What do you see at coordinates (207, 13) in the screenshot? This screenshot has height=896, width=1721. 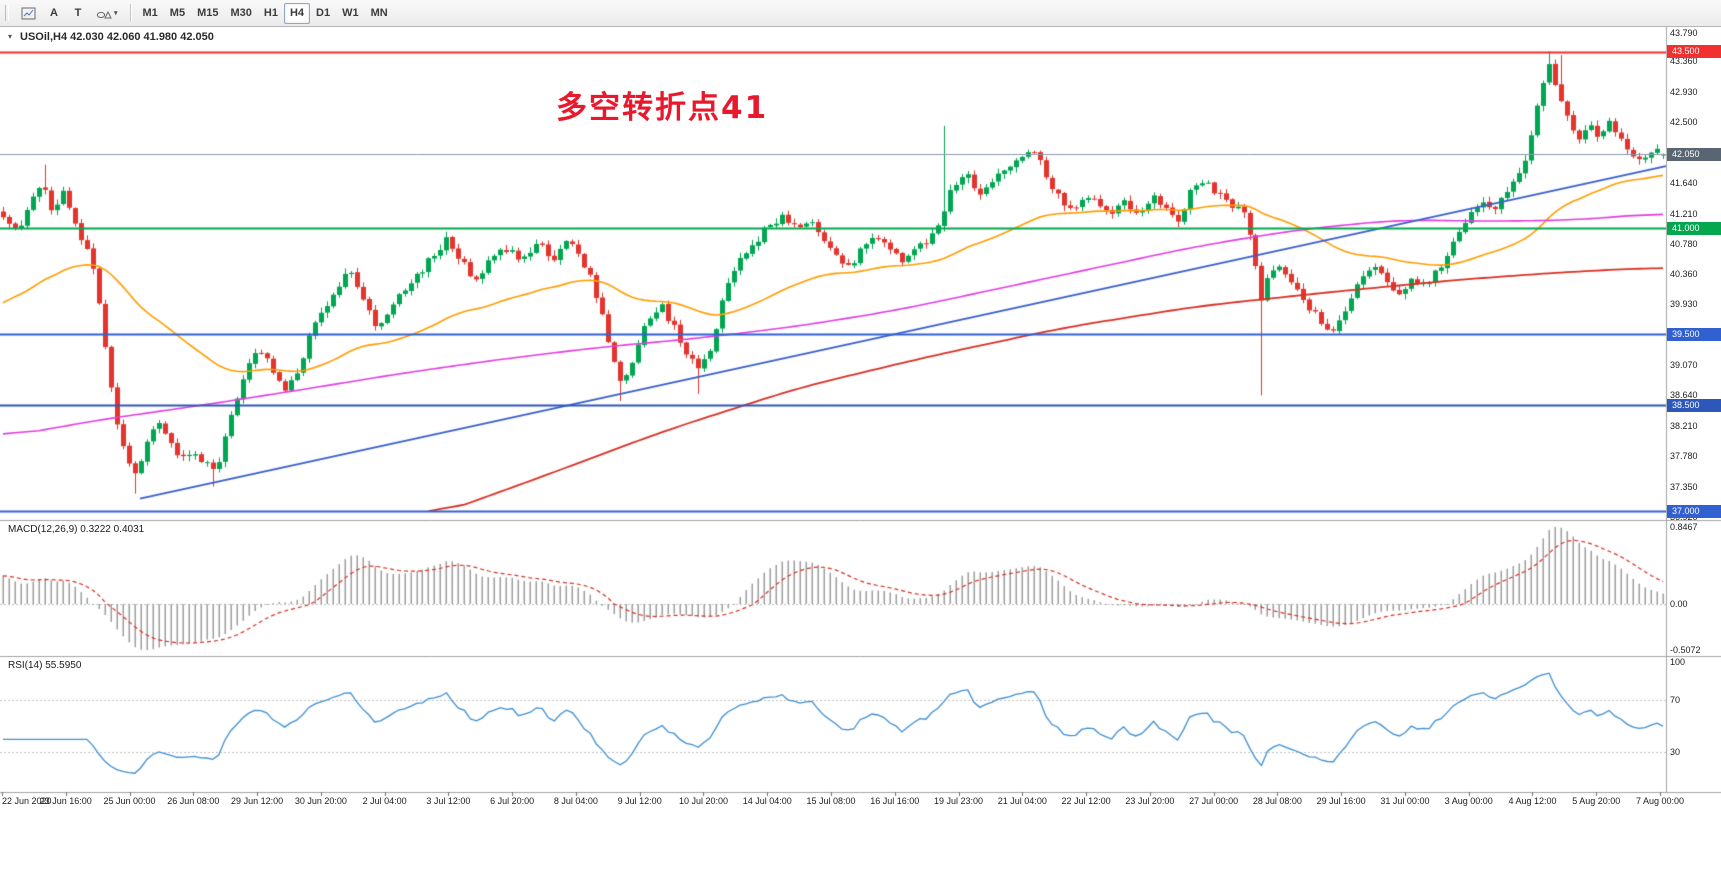 I see `timeframe-button-m15: M15` at bounding box center [207, 13].